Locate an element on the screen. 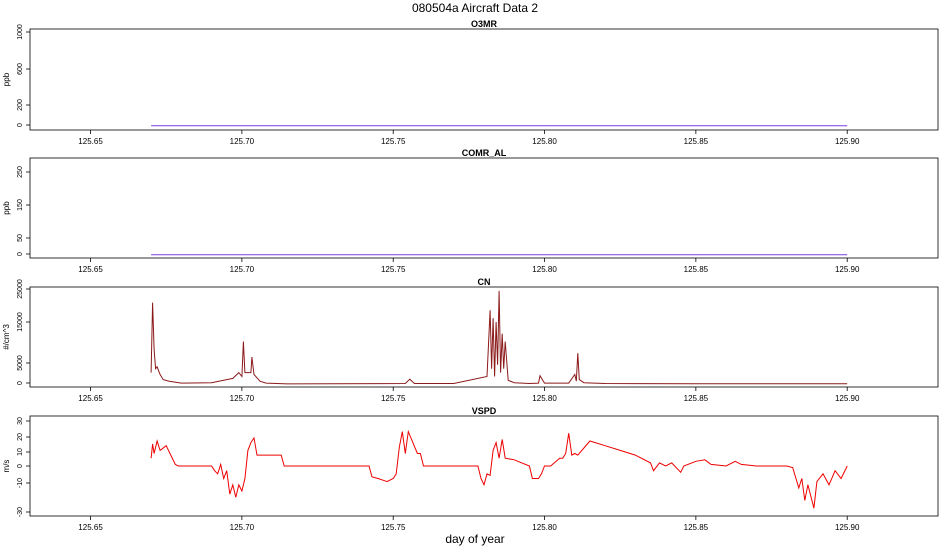 This screenshot has width=950, height=550. y-tick-label: 10 is located at coordinates (20, 452).